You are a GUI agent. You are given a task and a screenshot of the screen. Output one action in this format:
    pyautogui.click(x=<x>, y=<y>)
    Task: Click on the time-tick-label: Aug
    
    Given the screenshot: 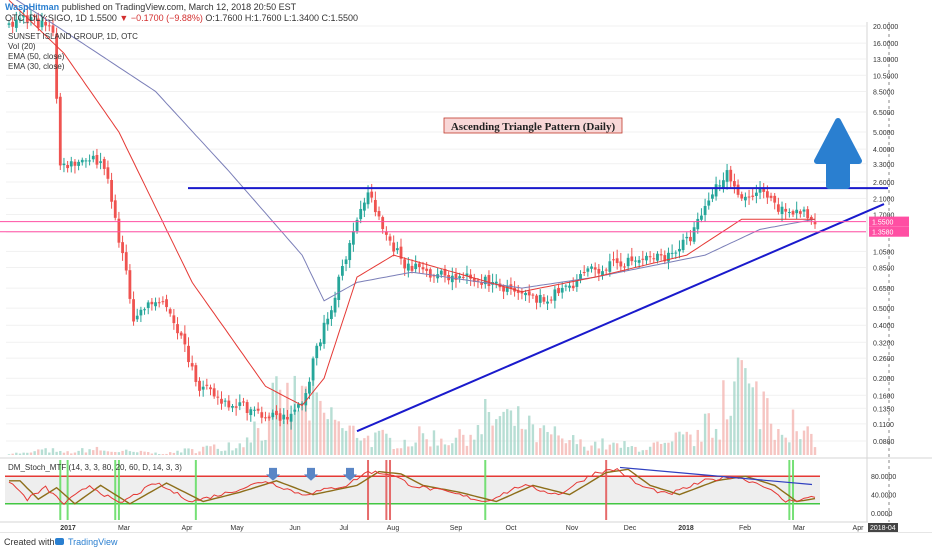 What is the action you would take?
    pyautogui.click(x=393, y=528)
    